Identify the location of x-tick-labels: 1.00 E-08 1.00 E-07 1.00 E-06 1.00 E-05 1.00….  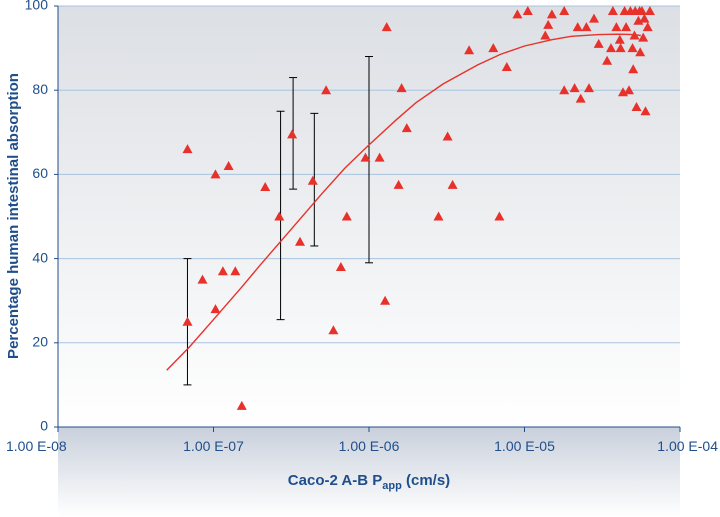
(362, 446).